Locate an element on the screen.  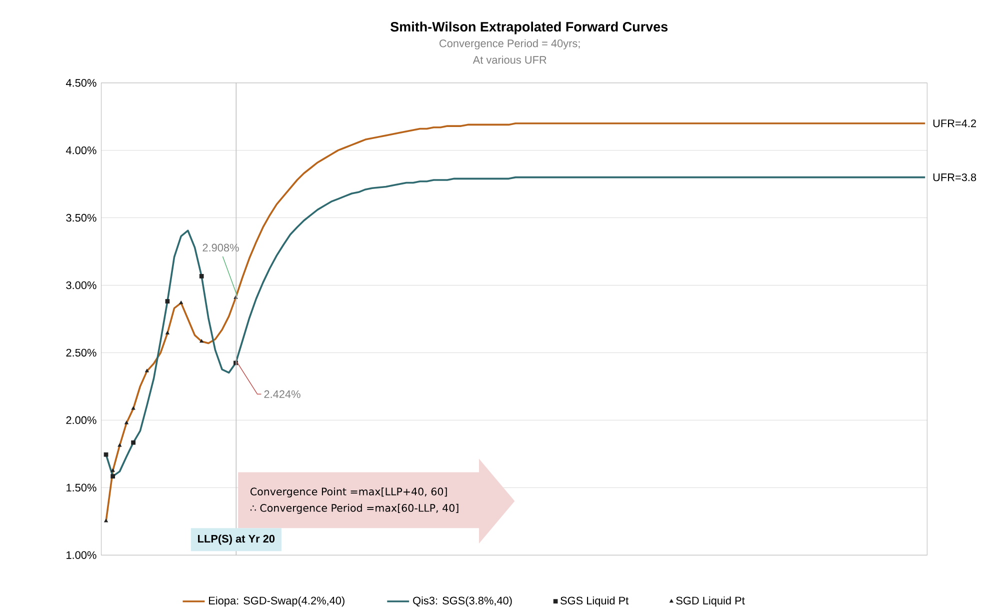
legend-label: Qis3: SGS(3.8%,40) is located at coordinates (462, 601).